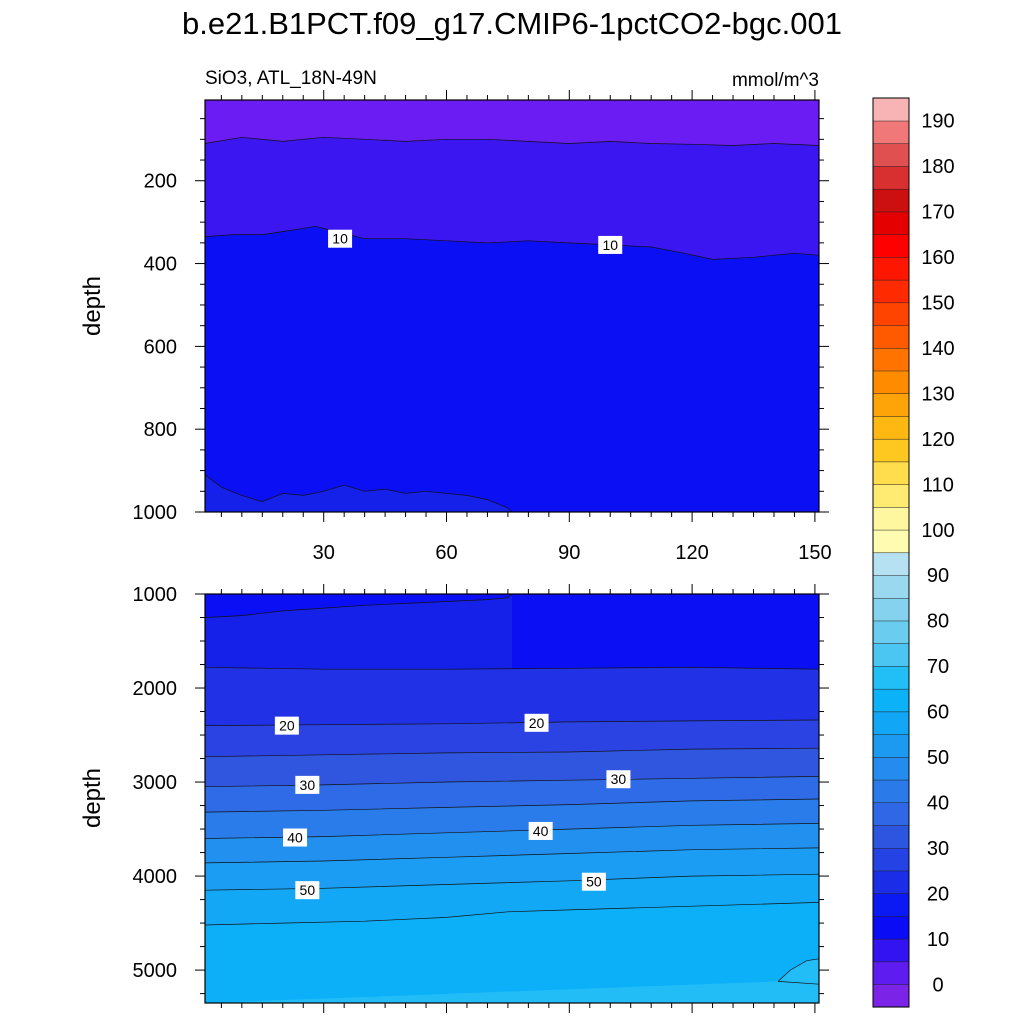  What do you see at coordinates (938, 713) in the screenshot?
I see `colorbar-label: 60` at bounding box center [938, 713].